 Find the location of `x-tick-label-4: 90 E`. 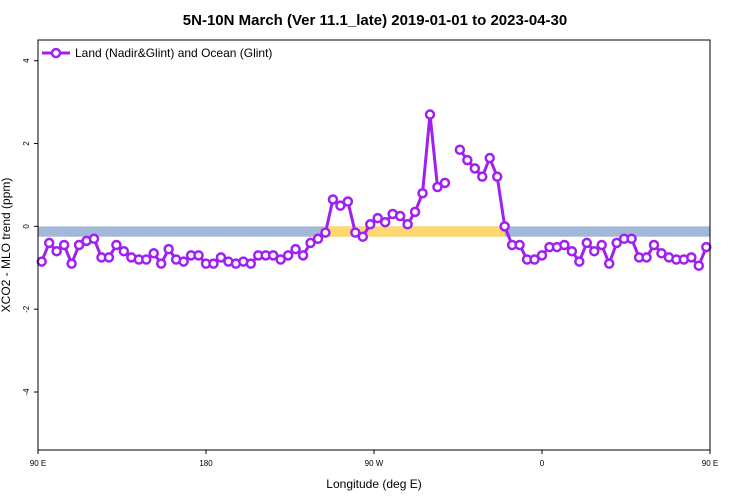

x-tick-label-4: 90 E is located at coordinates (710, 463).